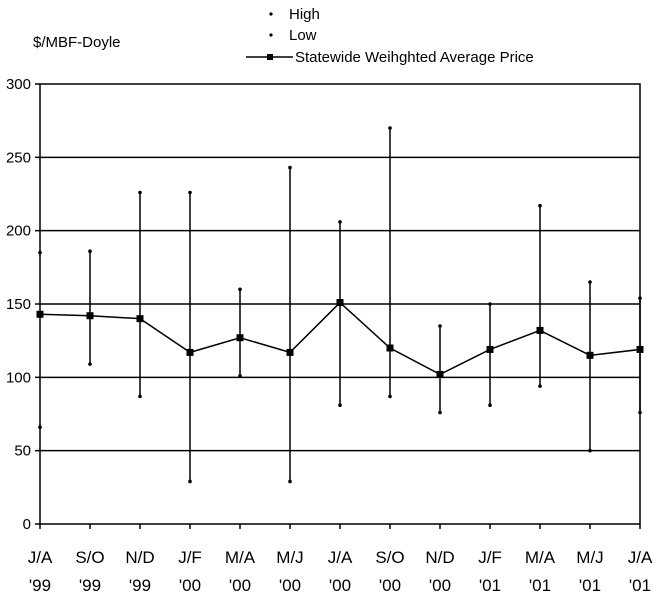 The width and height of the screenshot is (658, 600). I want to click on legend-low-marker, so click(271, 35).